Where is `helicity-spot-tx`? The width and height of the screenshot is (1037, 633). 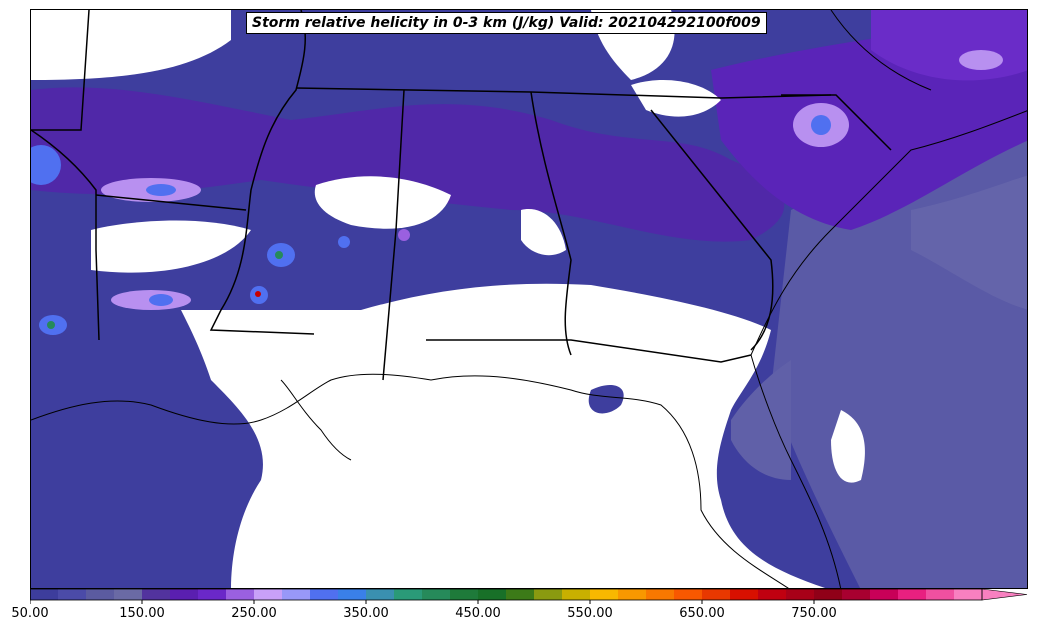
helicity-spot-tx is located at coordinates (46, 165).